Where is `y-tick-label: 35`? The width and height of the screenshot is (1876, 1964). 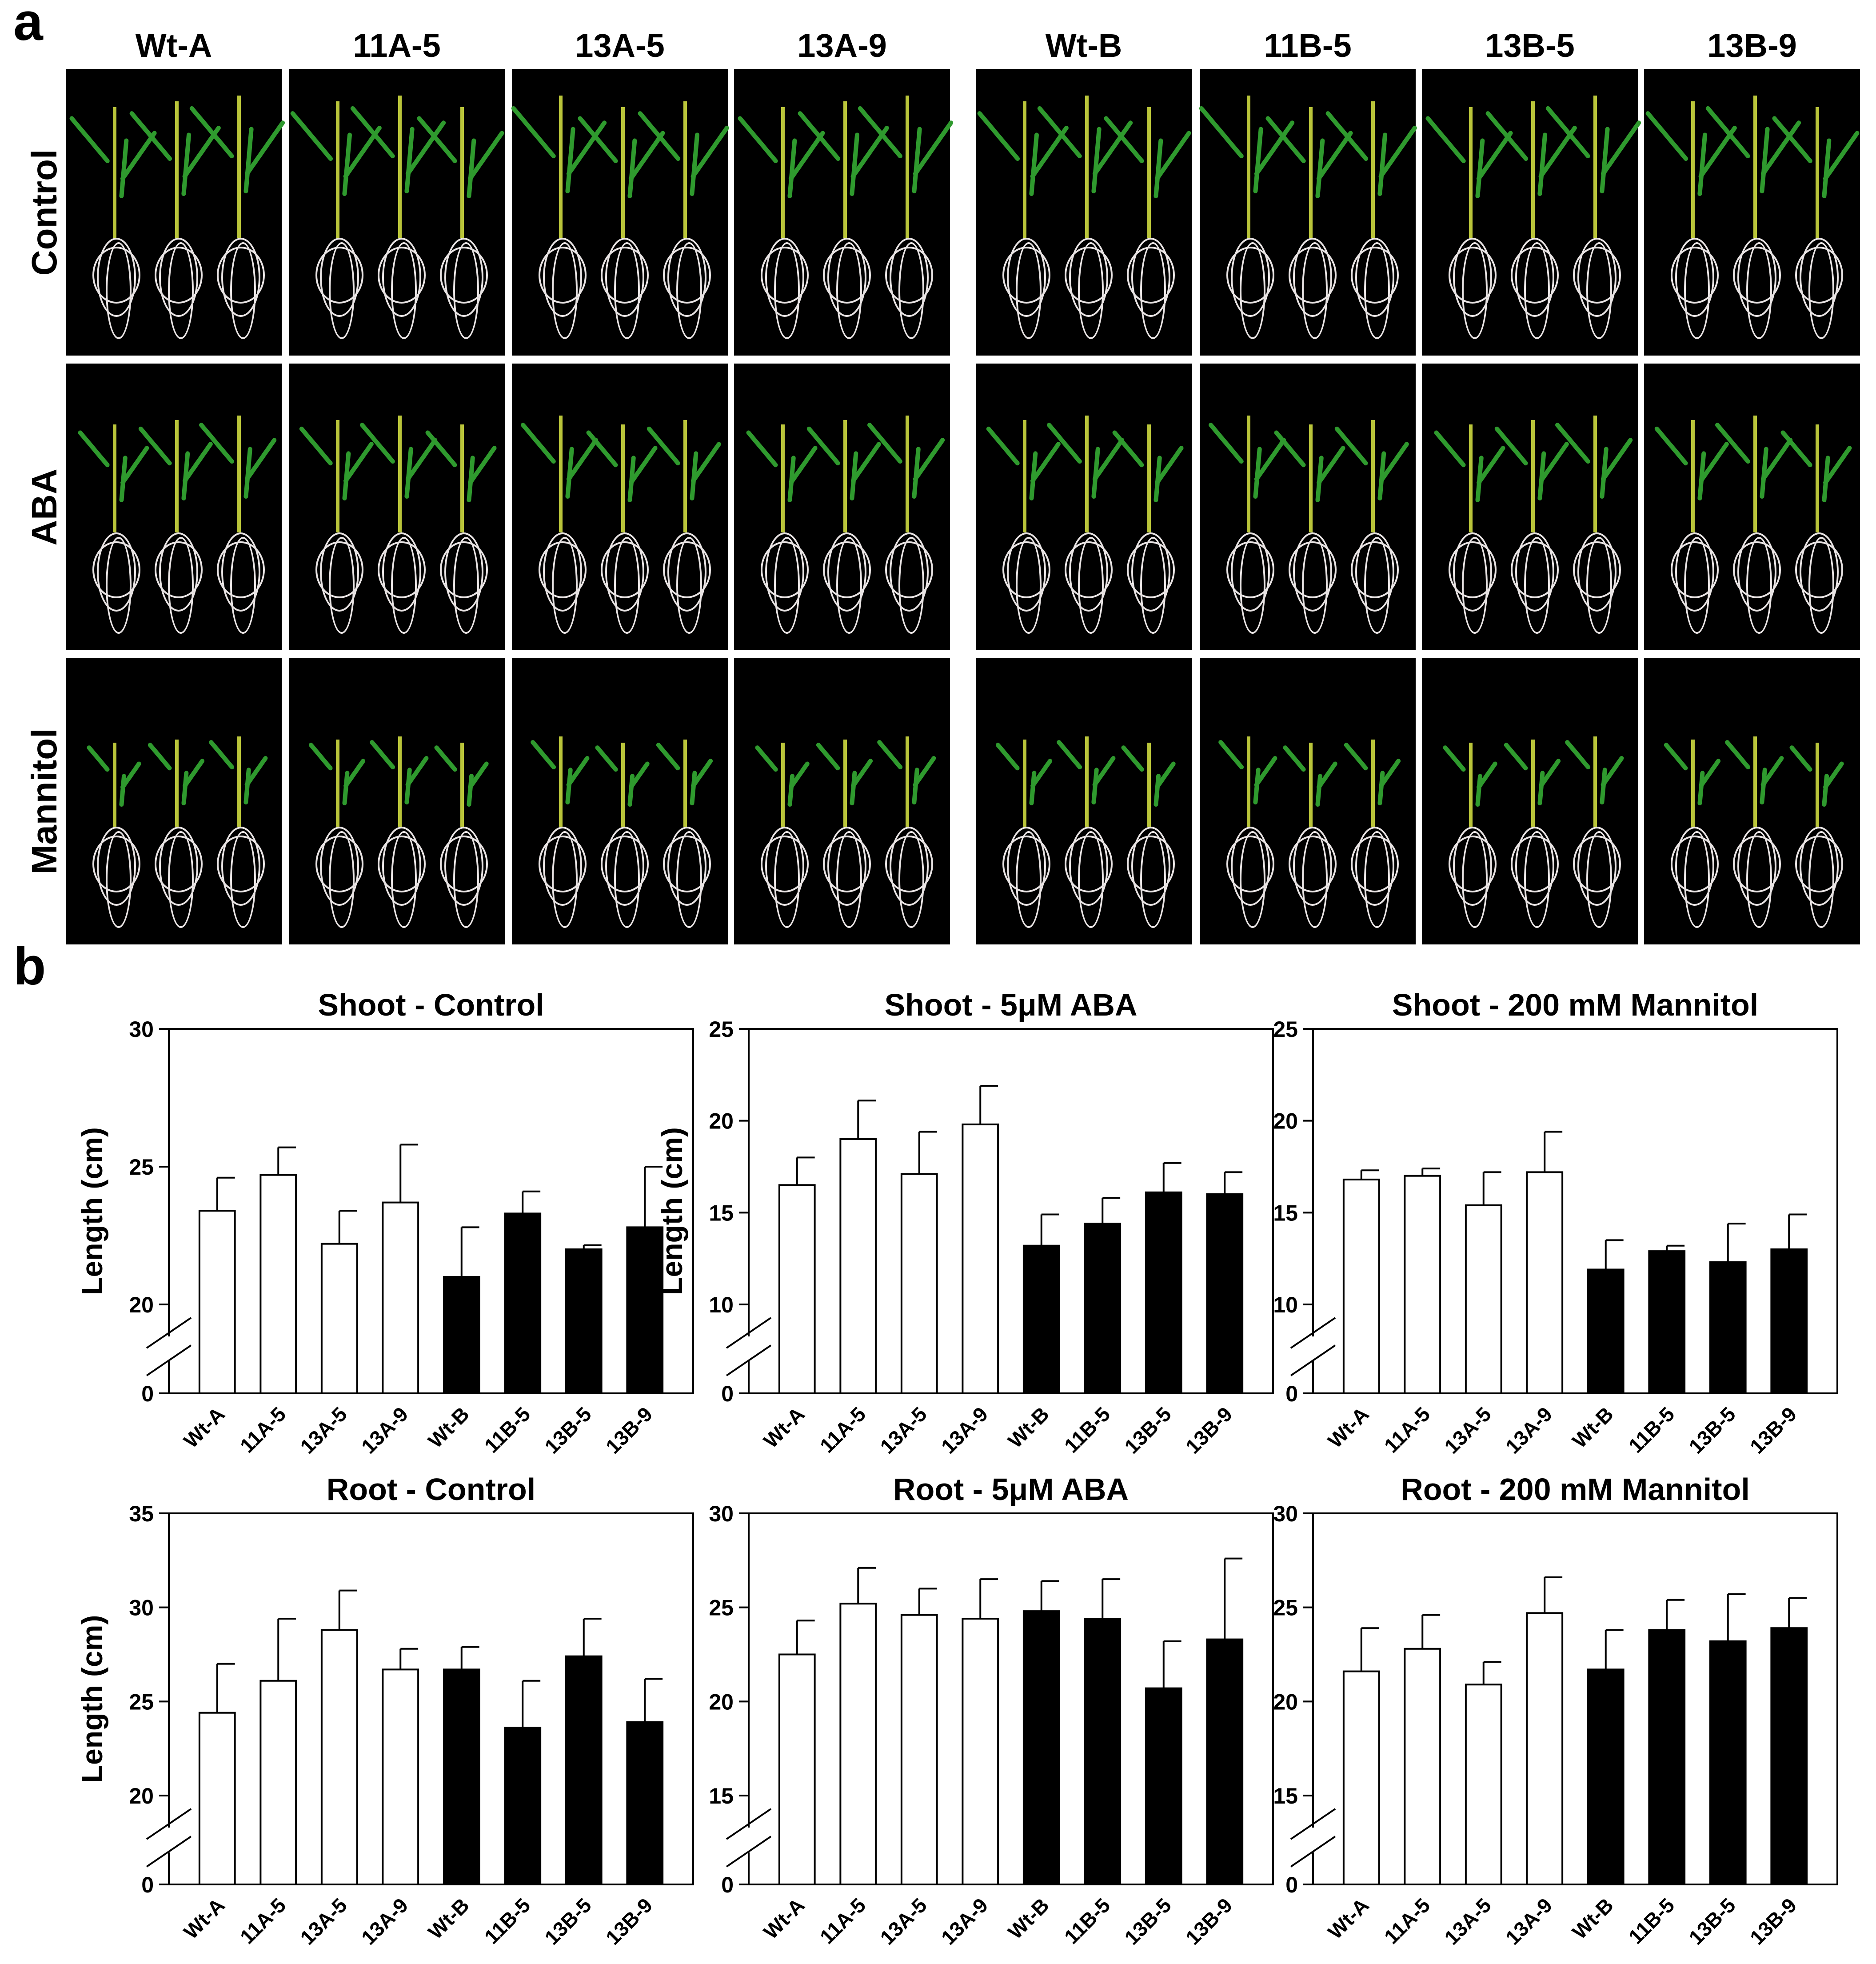 y-tick-label: 35 is located at coordinates (141, 1513).